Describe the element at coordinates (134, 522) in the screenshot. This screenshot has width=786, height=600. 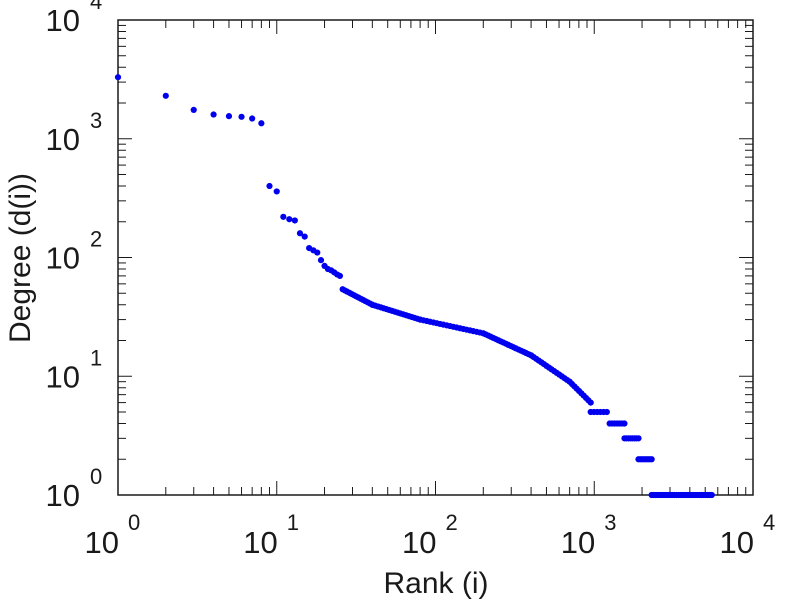
I see `x-tick-exponent: 0` at that location.